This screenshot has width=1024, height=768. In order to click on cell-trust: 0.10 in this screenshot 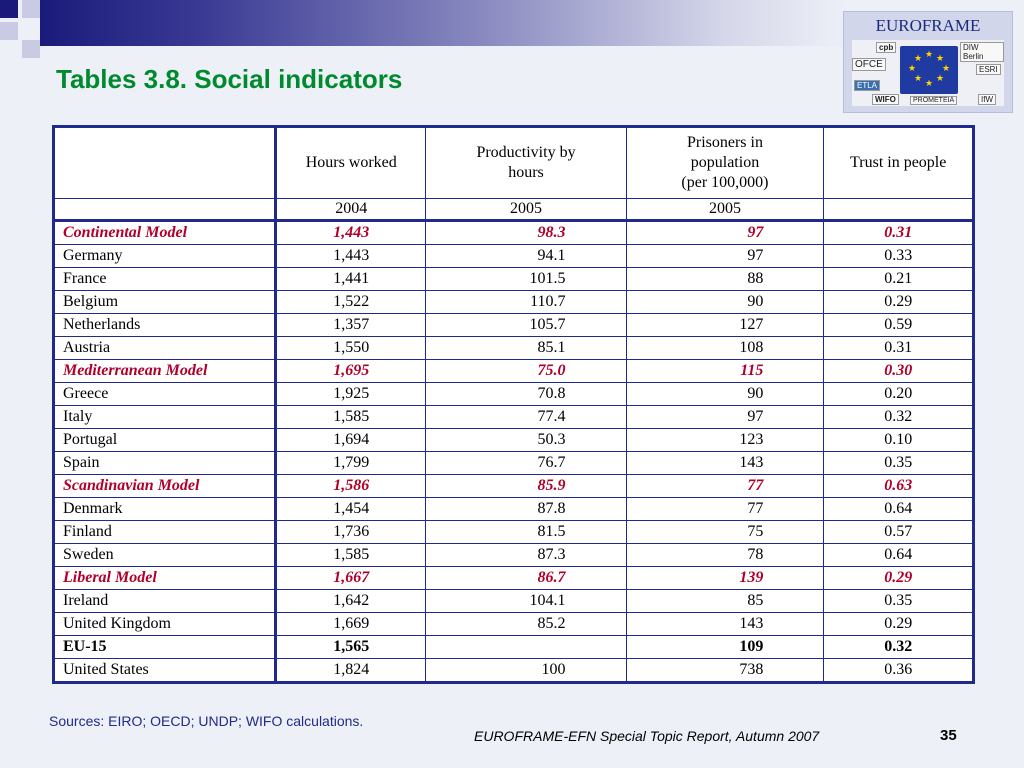, I will do `click(898, 440)`.